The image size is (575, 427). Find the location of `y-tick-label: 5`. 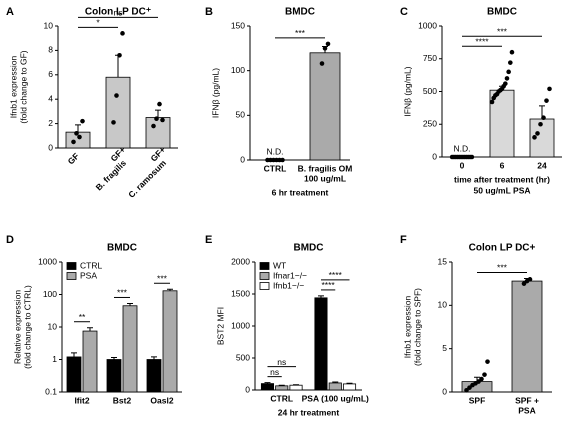

y-tick-label: 5 is located at coordinates (444, 348).